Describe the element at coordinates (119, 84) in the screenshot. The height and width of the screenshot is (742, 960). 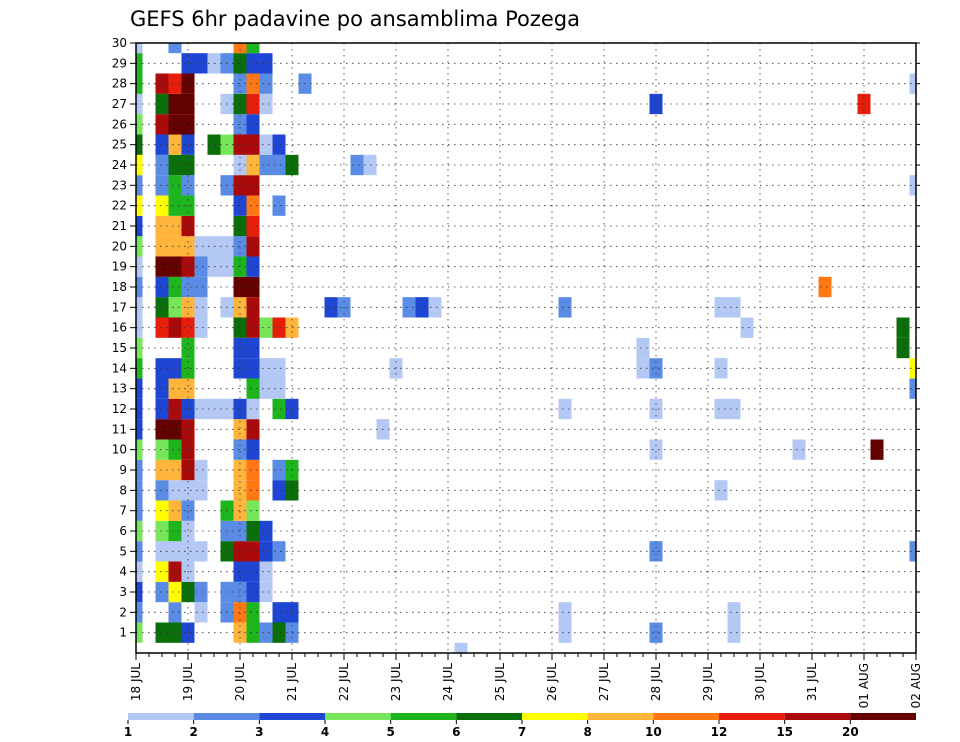
I see `y-tick-label: 28` at that location.